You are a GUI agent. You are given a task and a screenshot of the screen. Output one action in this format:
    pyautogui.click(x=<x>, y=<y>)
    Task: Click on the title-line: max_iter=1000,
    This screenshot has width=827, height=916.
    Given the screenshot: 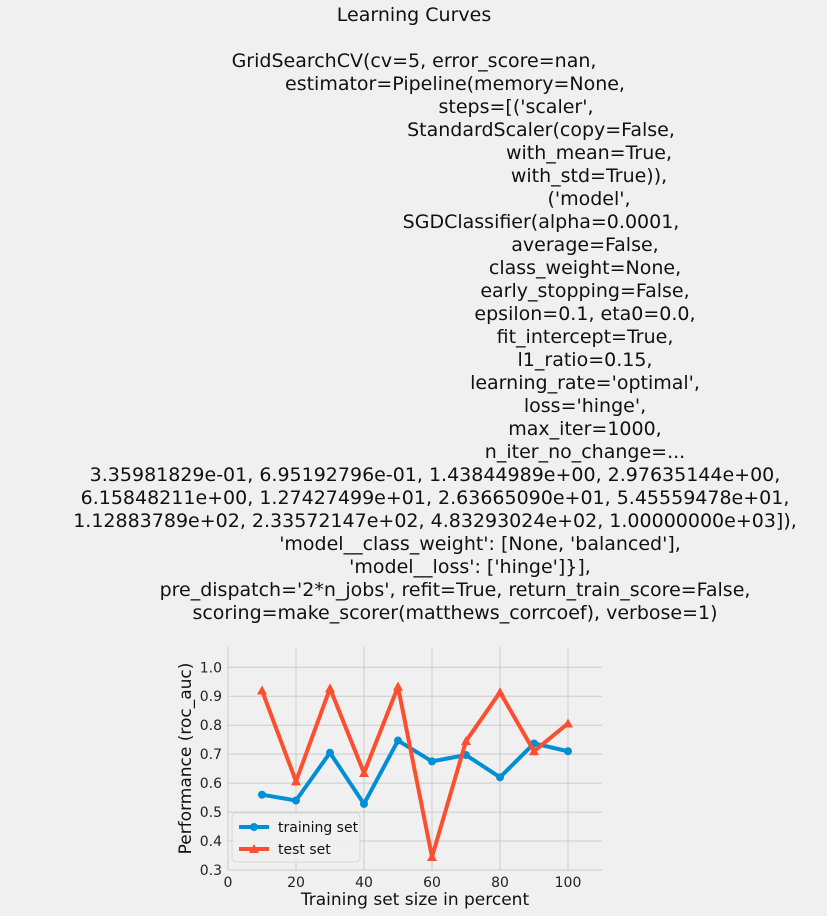 What is the action you would take?
    pyautogui.click(x=585, y=429)
    